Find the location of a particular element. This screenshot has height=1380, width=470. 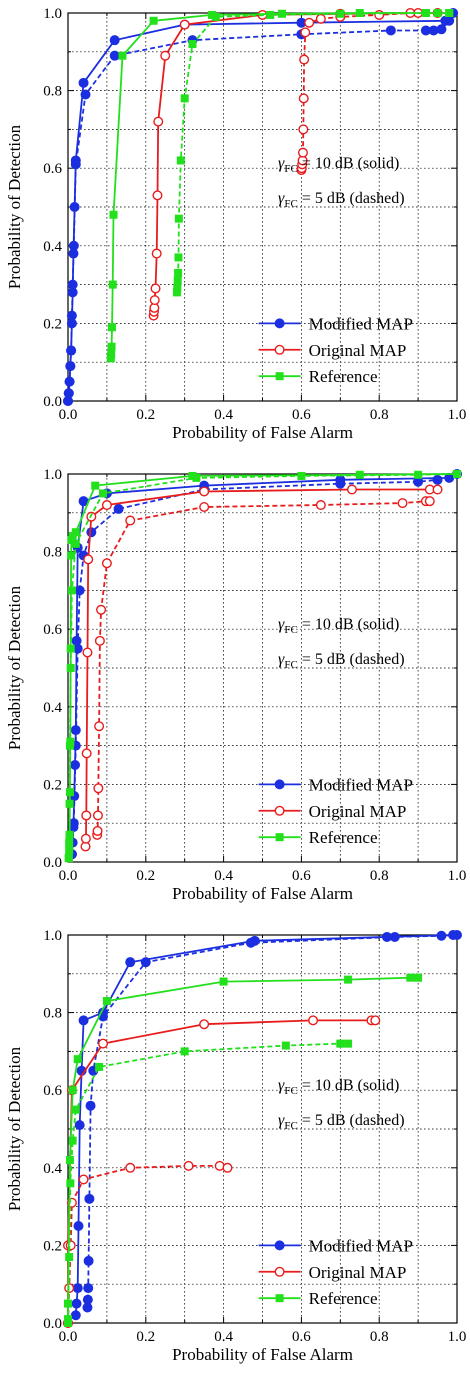

y-tick-label: 0.0 is located at coordinates (52, 1324).